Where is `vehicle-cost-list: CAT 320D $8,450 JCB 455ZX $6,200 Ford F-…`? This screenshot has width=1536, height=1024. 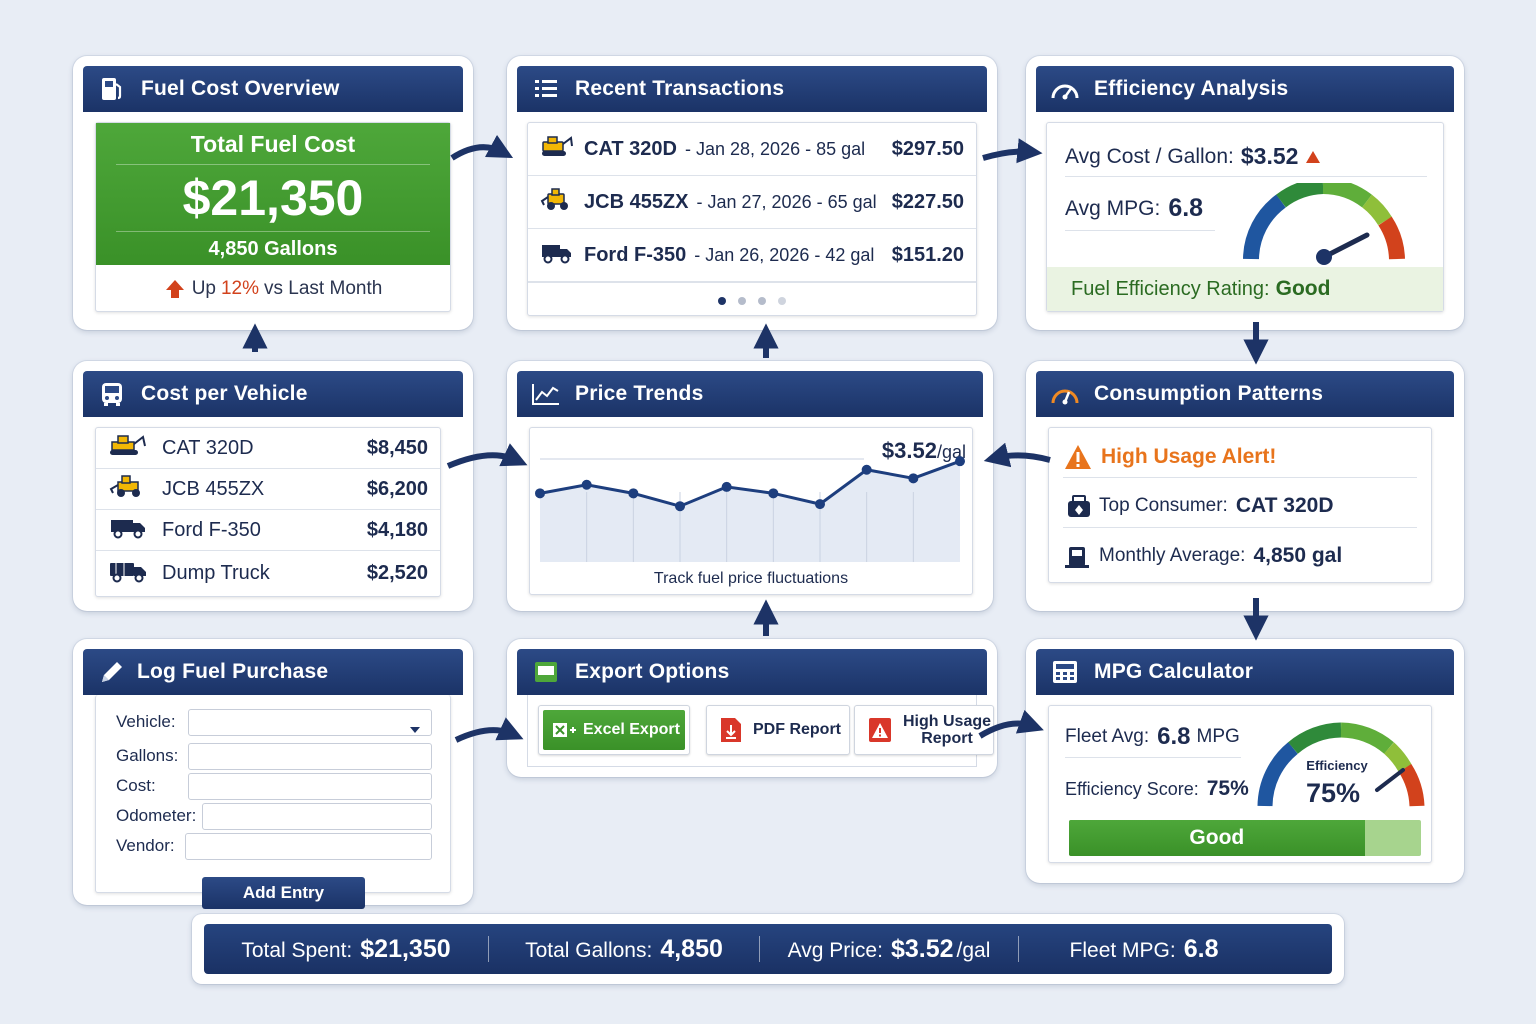 vehicle-cost-list: CAT 320D $8,450 JCB 455ZX $6,200 Ford F-… is located at coordinates (268, 512).